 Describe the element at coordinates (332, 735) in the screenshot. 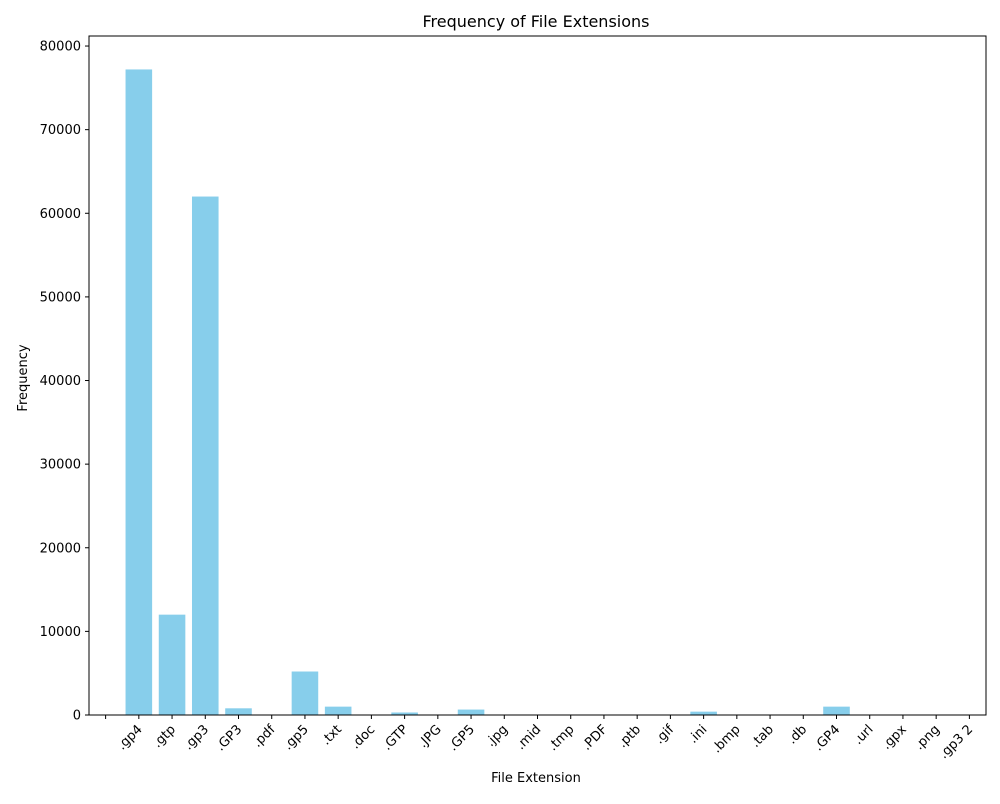

I see `x-tick-label: .txt` at that location.